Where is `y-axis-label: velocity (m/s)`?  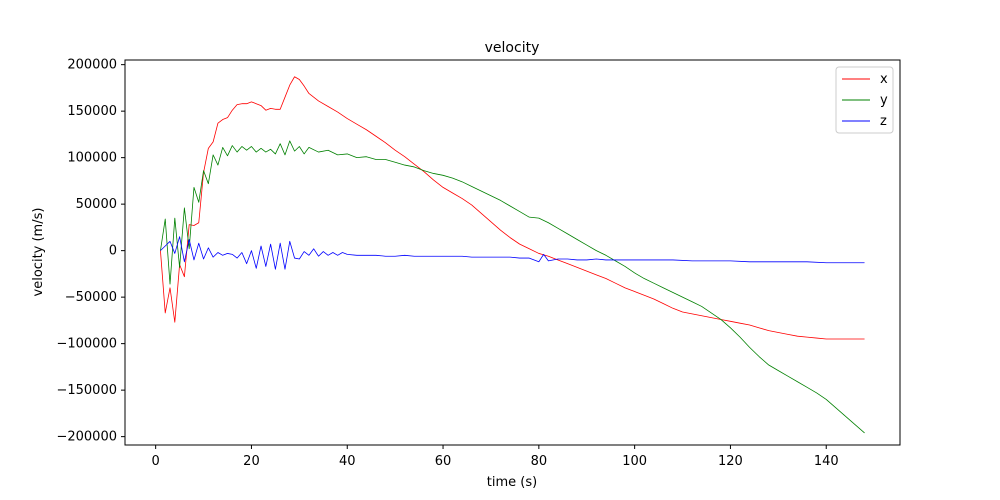 y-axis-label: velocity (m/s) is located at coordinates (38, 252).